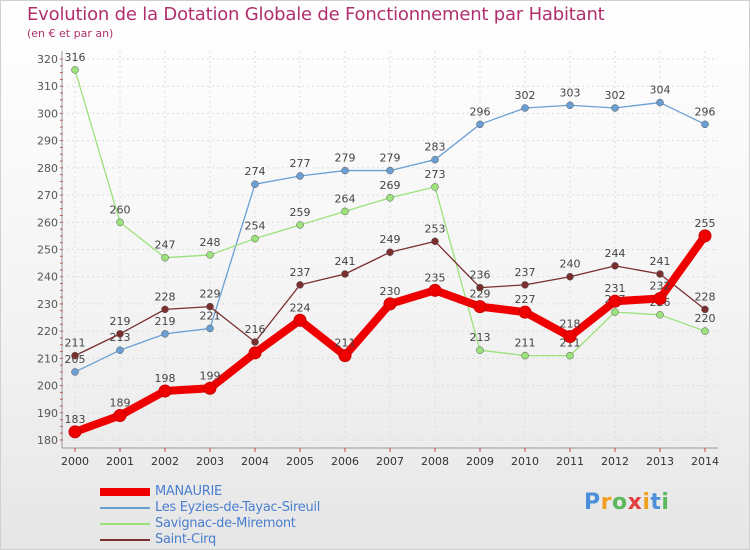 This screenshot has width=750, height=550. Describe the element at coordinates (480, 275) in the screenshot. I see `data-label: 236` at that location.